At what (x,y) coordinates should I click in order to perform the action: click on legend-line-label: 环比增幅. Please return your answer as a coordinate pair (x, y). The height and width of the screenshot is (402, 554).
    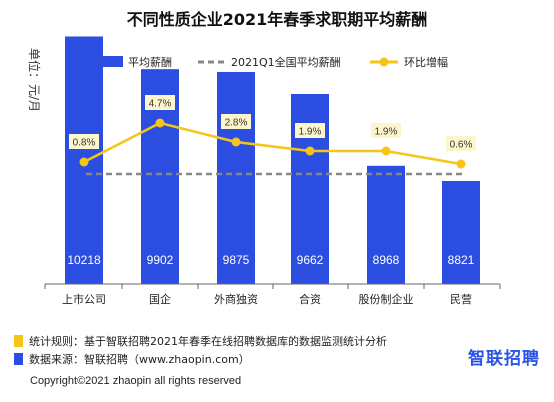
    Looking at the image, I should click on (426, 62).